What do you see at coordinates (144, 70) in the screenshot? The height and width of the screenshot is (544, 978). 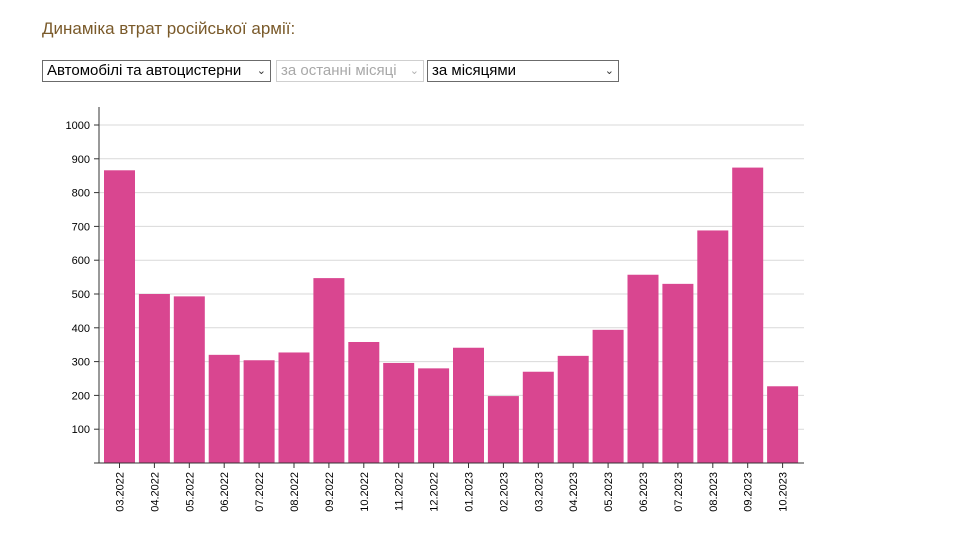 I see `category-select-value: Автомобілі та автоцистерни` at bounding box center [144, 70].